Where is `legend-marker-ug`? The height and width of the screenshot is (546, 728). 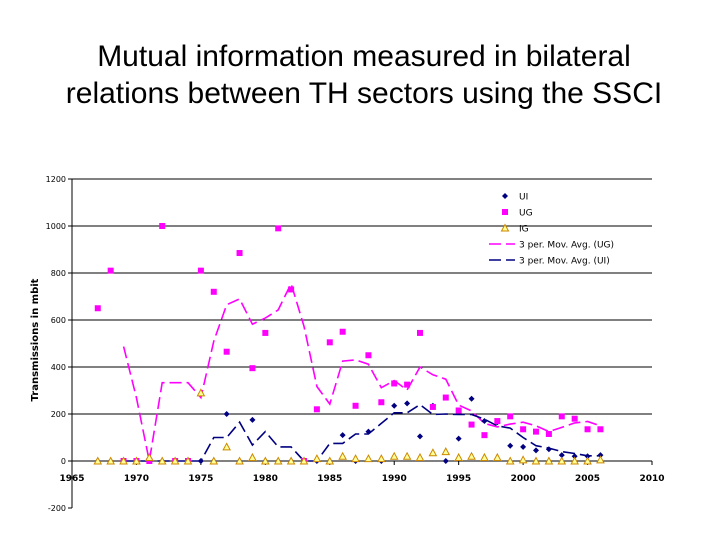
legend-marker-ug is located at coordinates (505, 212).